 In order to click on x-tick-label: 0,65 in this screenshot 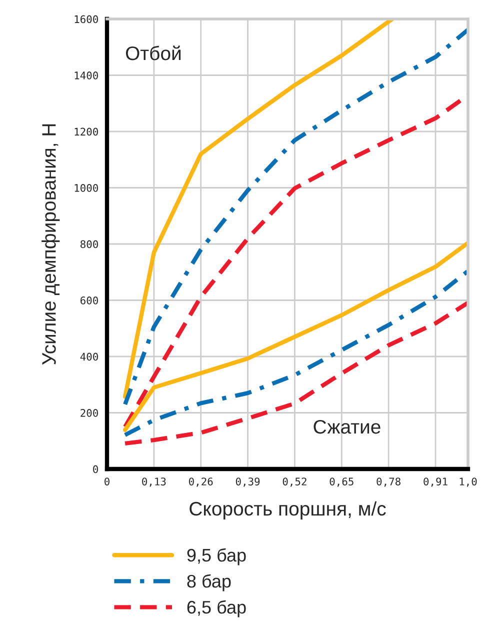, I will do `click(342, 482)`.